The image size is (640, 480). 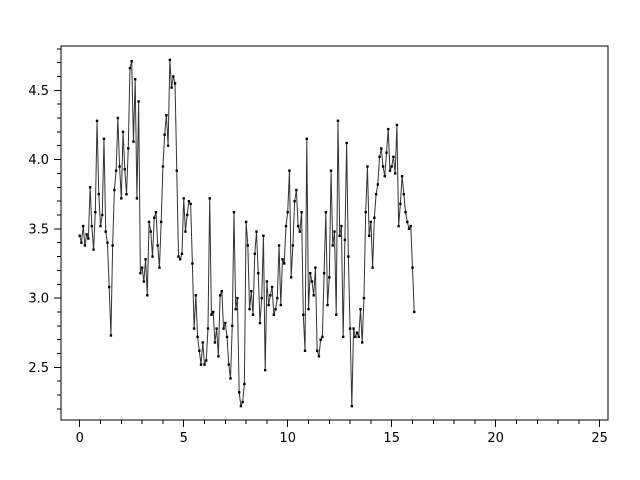 What do you see at coordinates (38, 91) in the screenshot?
I see `y-tick-label: 4.5` at bounding box center [38, 91].